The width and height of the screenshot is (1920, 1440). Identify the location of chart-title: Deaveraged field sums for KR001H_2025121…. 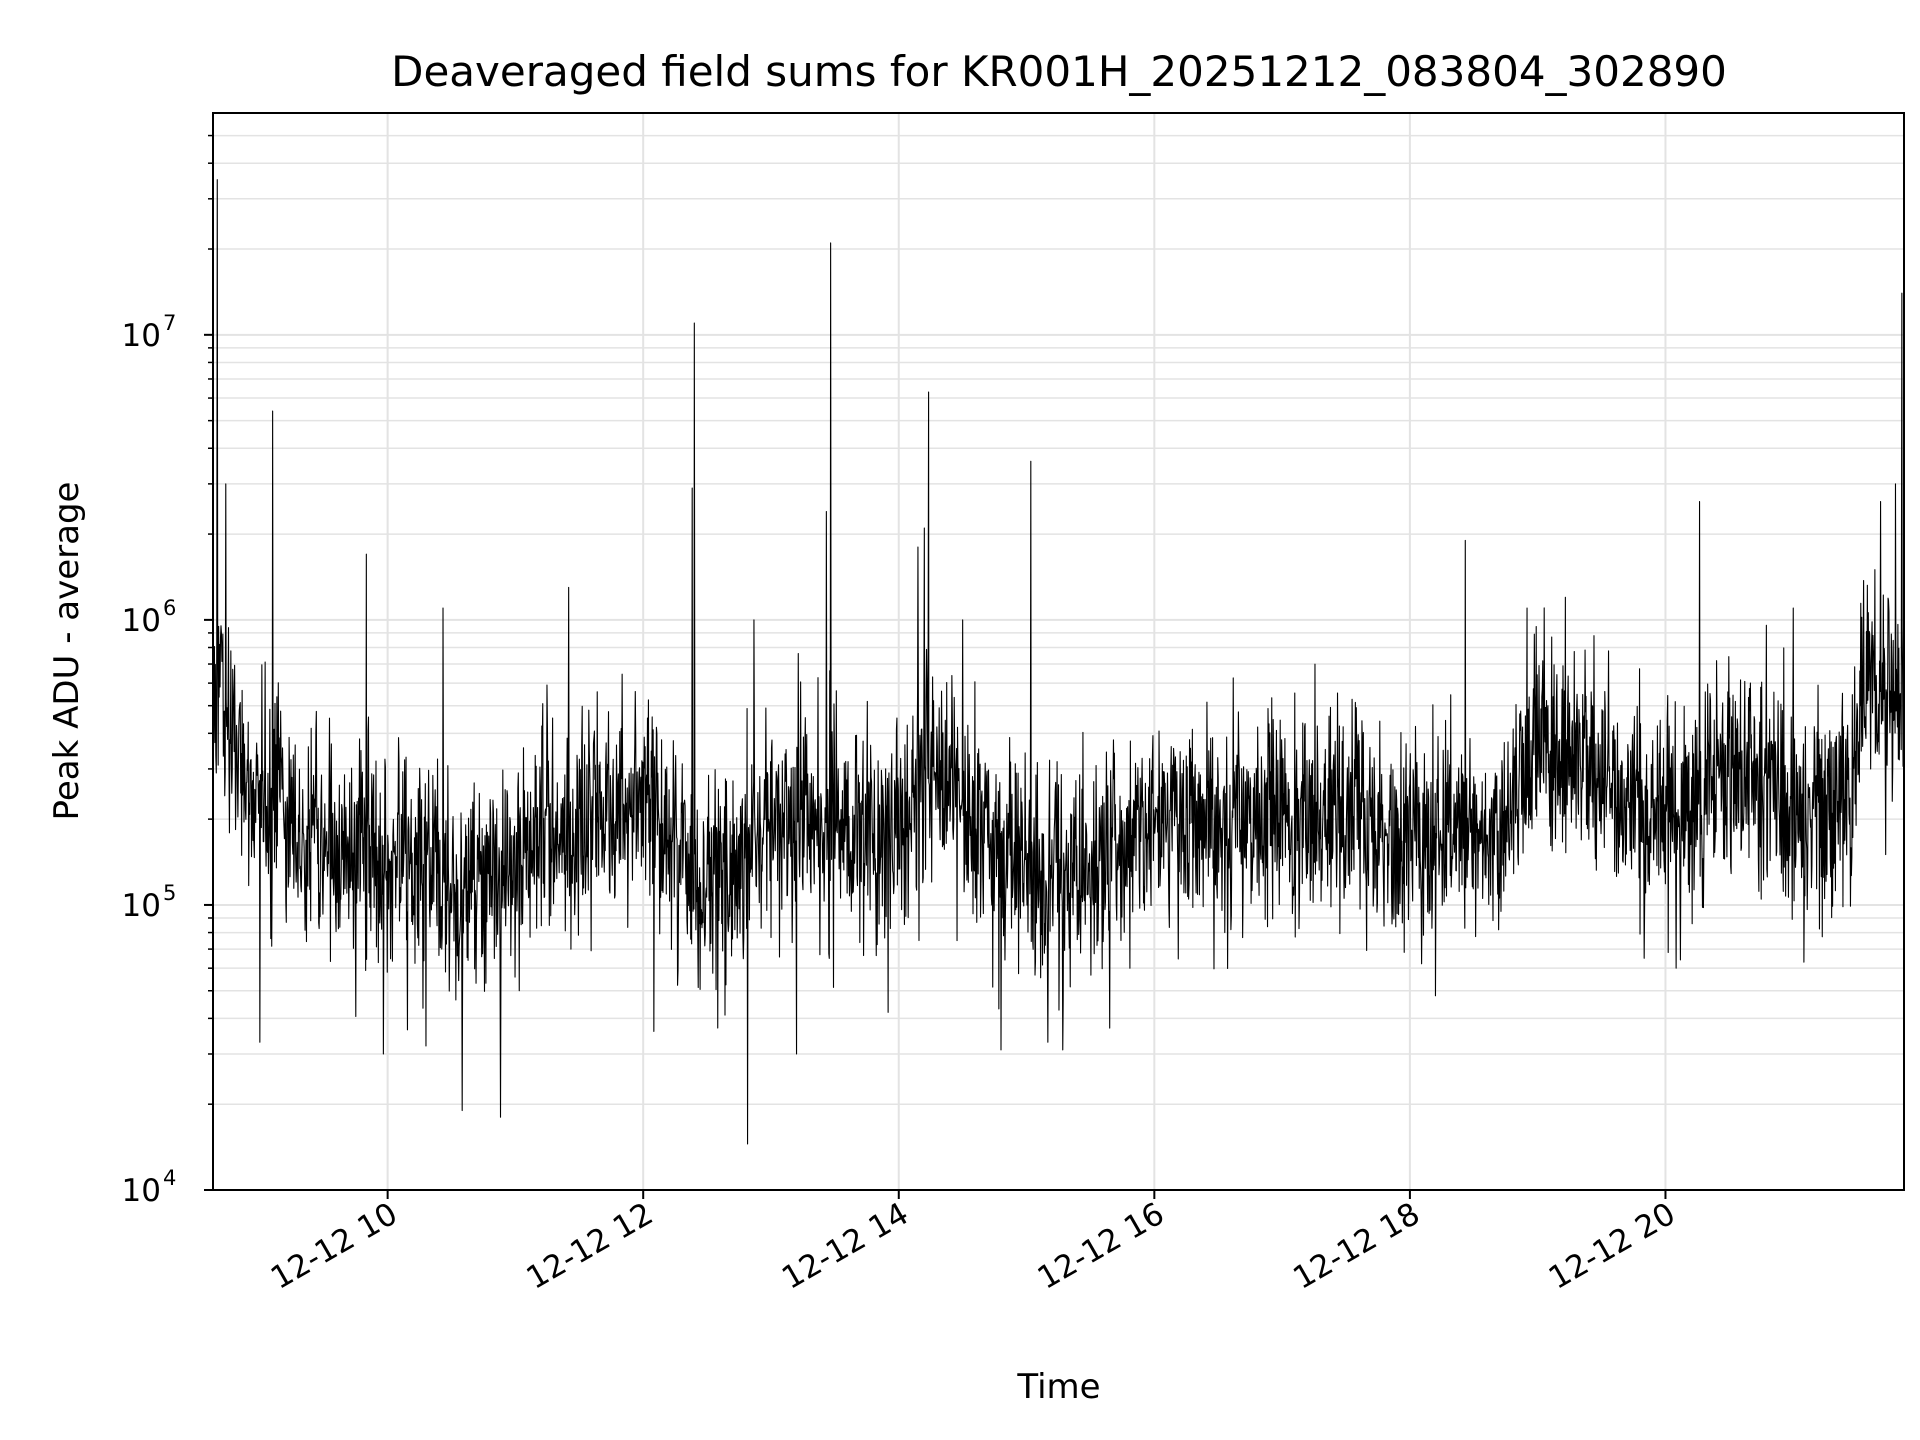
(1059, 71).